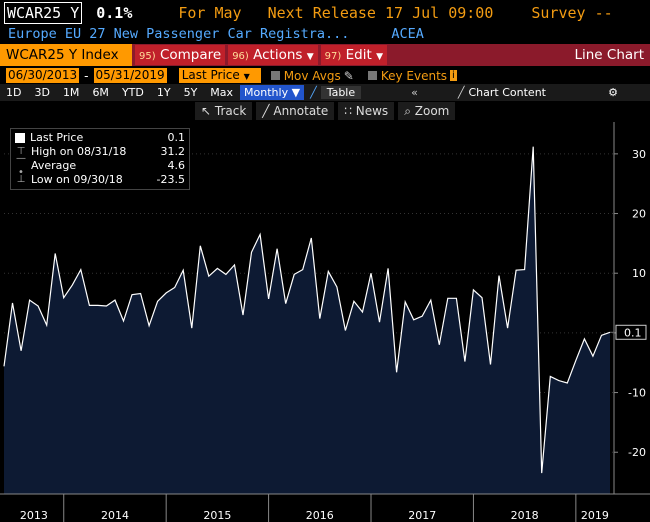  Describe the element at coordinates (348, 111) in the screenshot. I see `news-icon: ∷` at that location.